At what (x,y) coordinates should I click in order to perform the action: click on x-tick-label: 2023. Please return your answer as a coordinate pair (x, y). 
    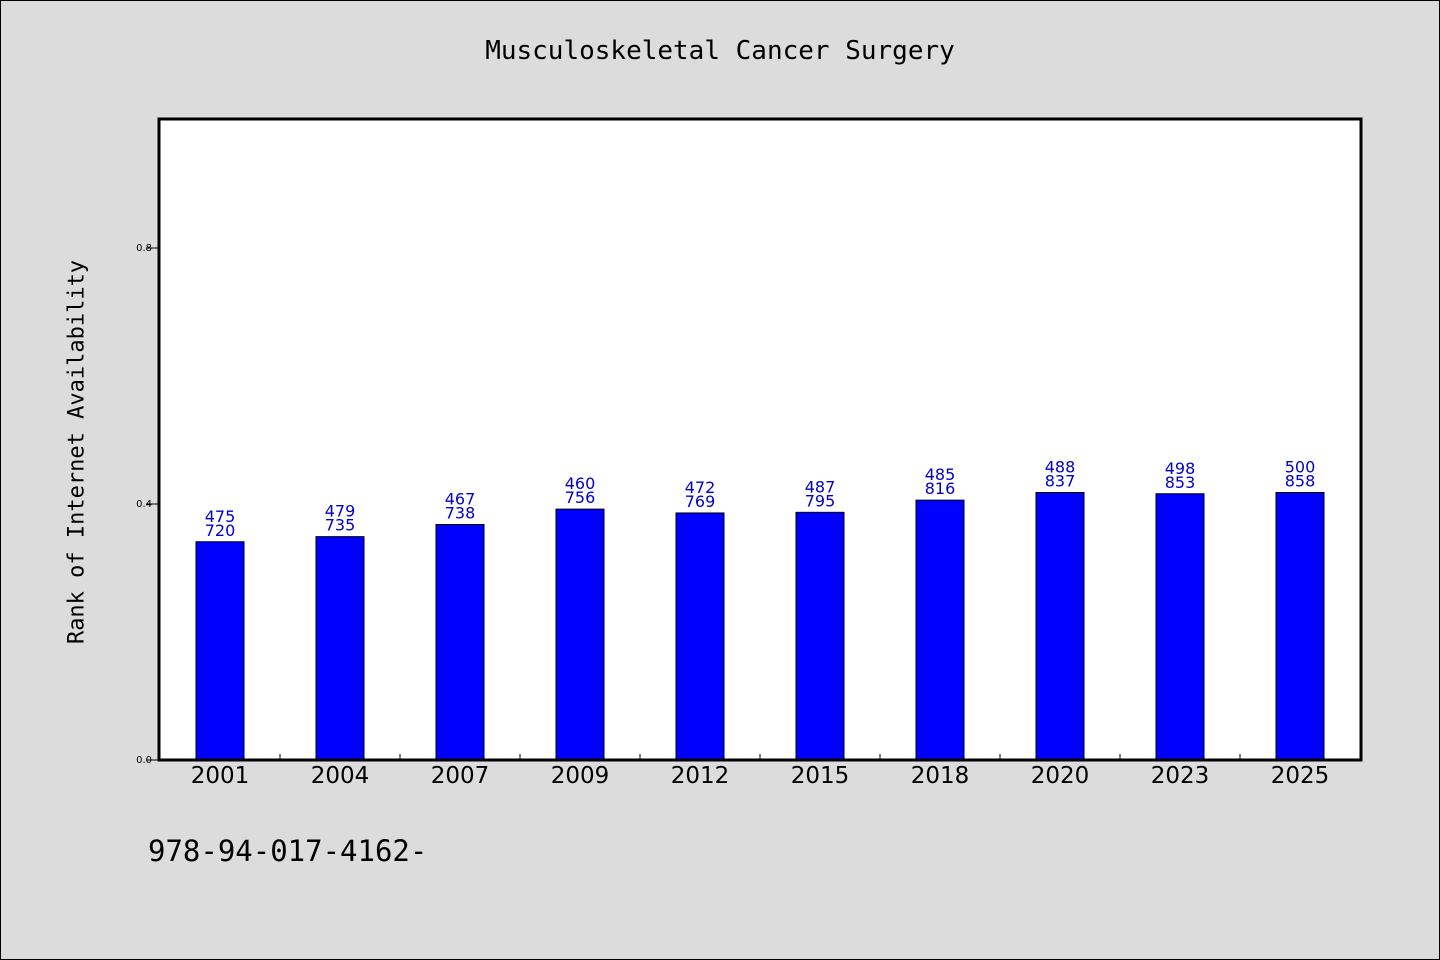
    Looking at the image, I should click on (1180, 776).